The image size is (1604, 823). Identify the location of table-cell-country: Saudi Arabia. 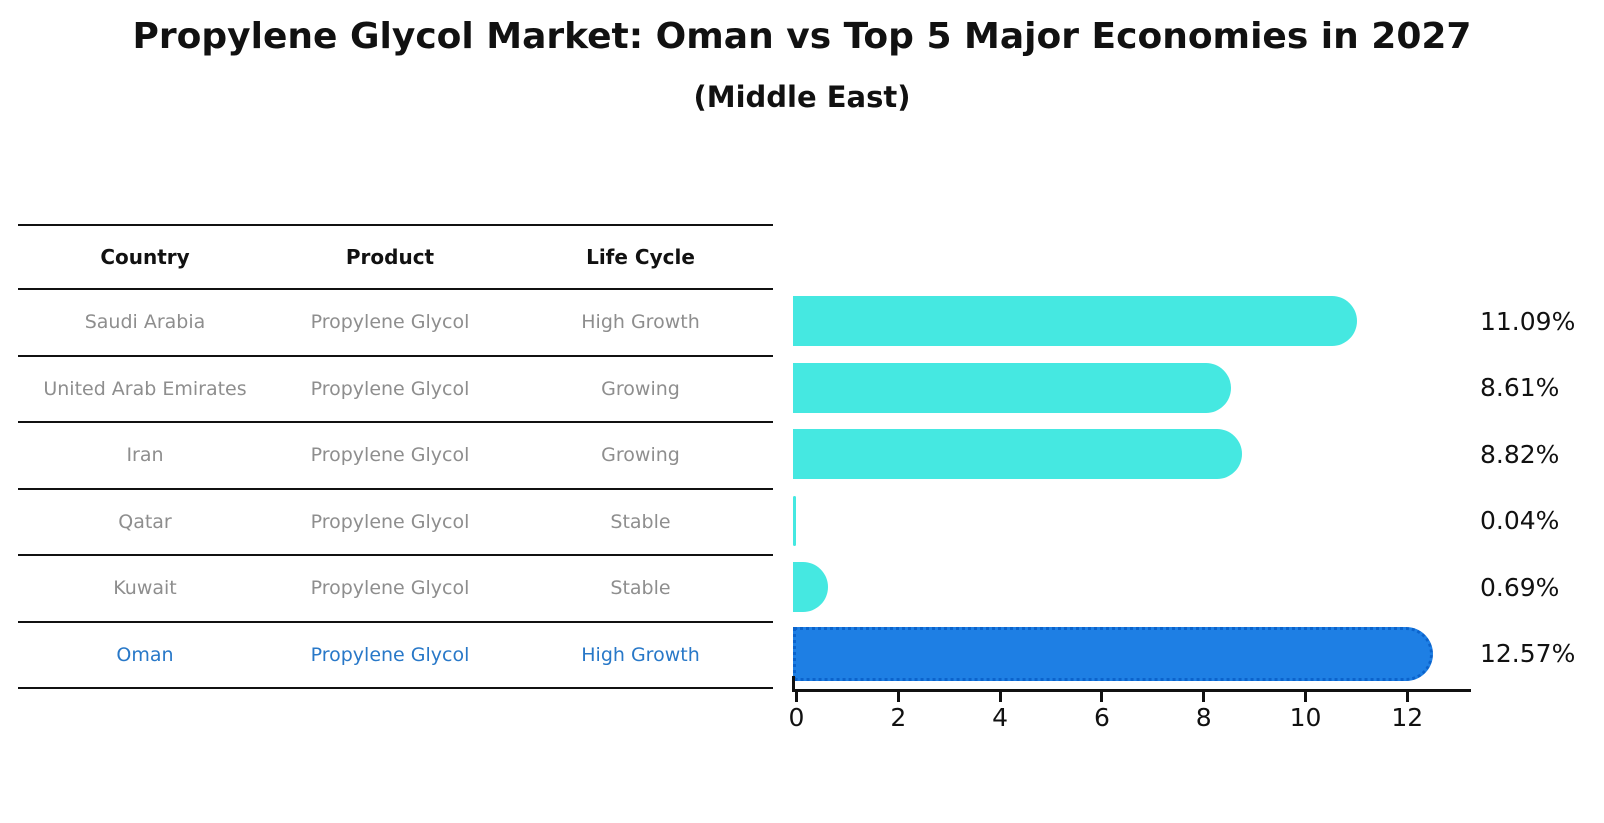
(145, 322).